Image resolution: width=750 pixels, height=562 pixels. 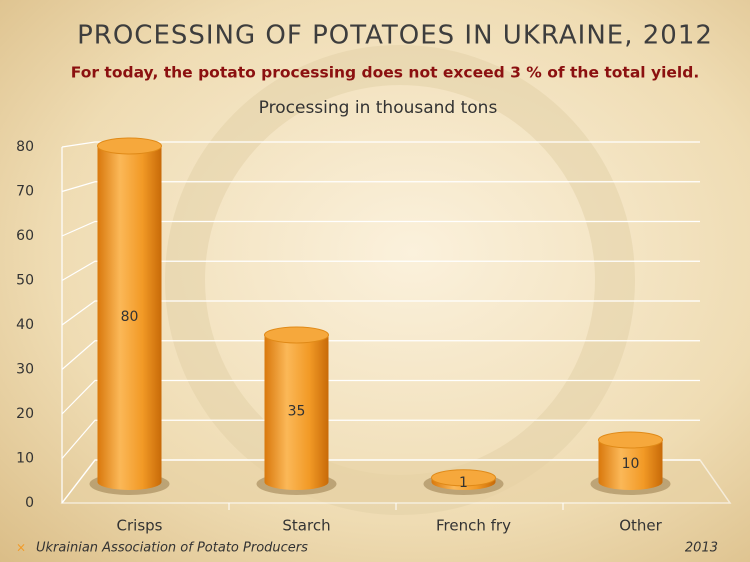 What do you see at coordinates (306, 526) in the screenshot?
I see `x-tick-label: Starch` at bounding box center [306, 526].